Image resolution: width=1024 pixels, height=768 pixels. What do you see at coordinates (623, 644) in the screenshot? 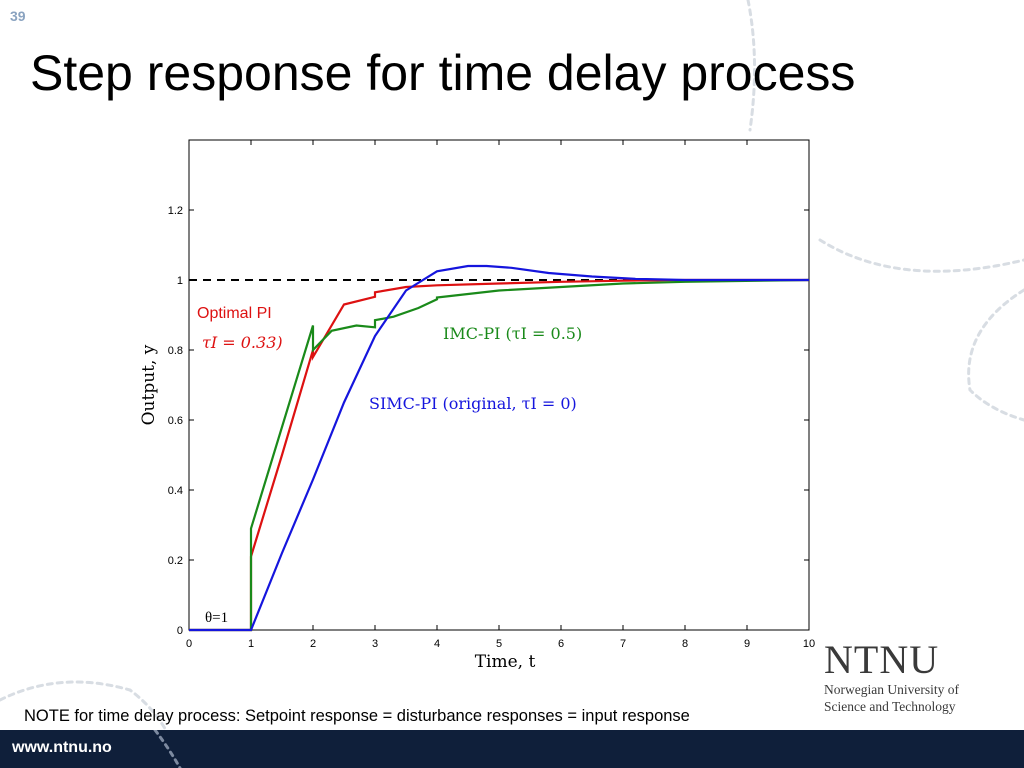
I see `x-tick-label: 7` at bounding box center [623, 644].